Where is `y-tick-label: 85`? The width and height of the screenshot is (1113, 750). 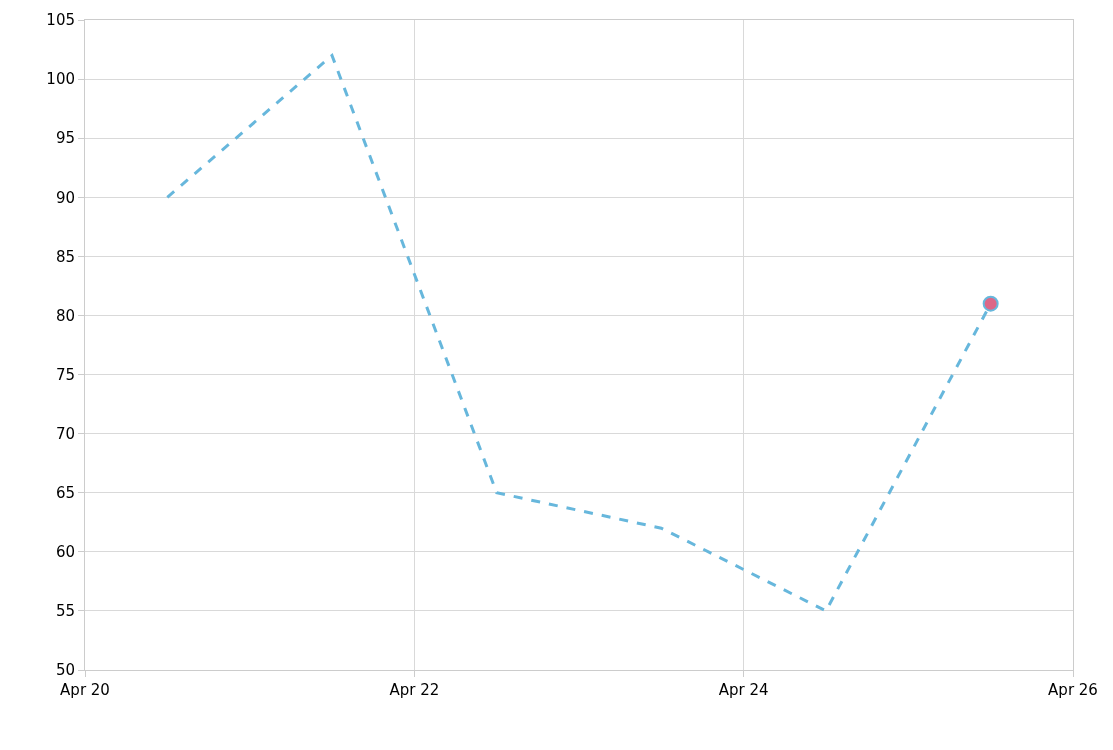
y-tick-label: 85 is located at coordinates (65, 256).